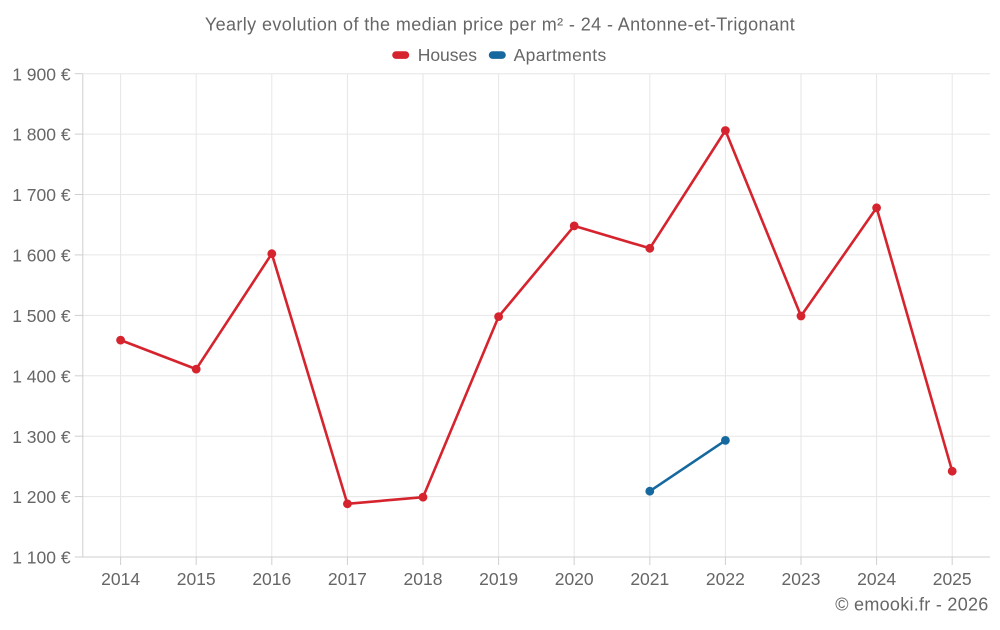 The height and width of the screenshot is (630, 1000). What do you see at coordinates (347, 579) in the screenshot?
I see `svg-text: 2017` at bounding box center [347, 579].